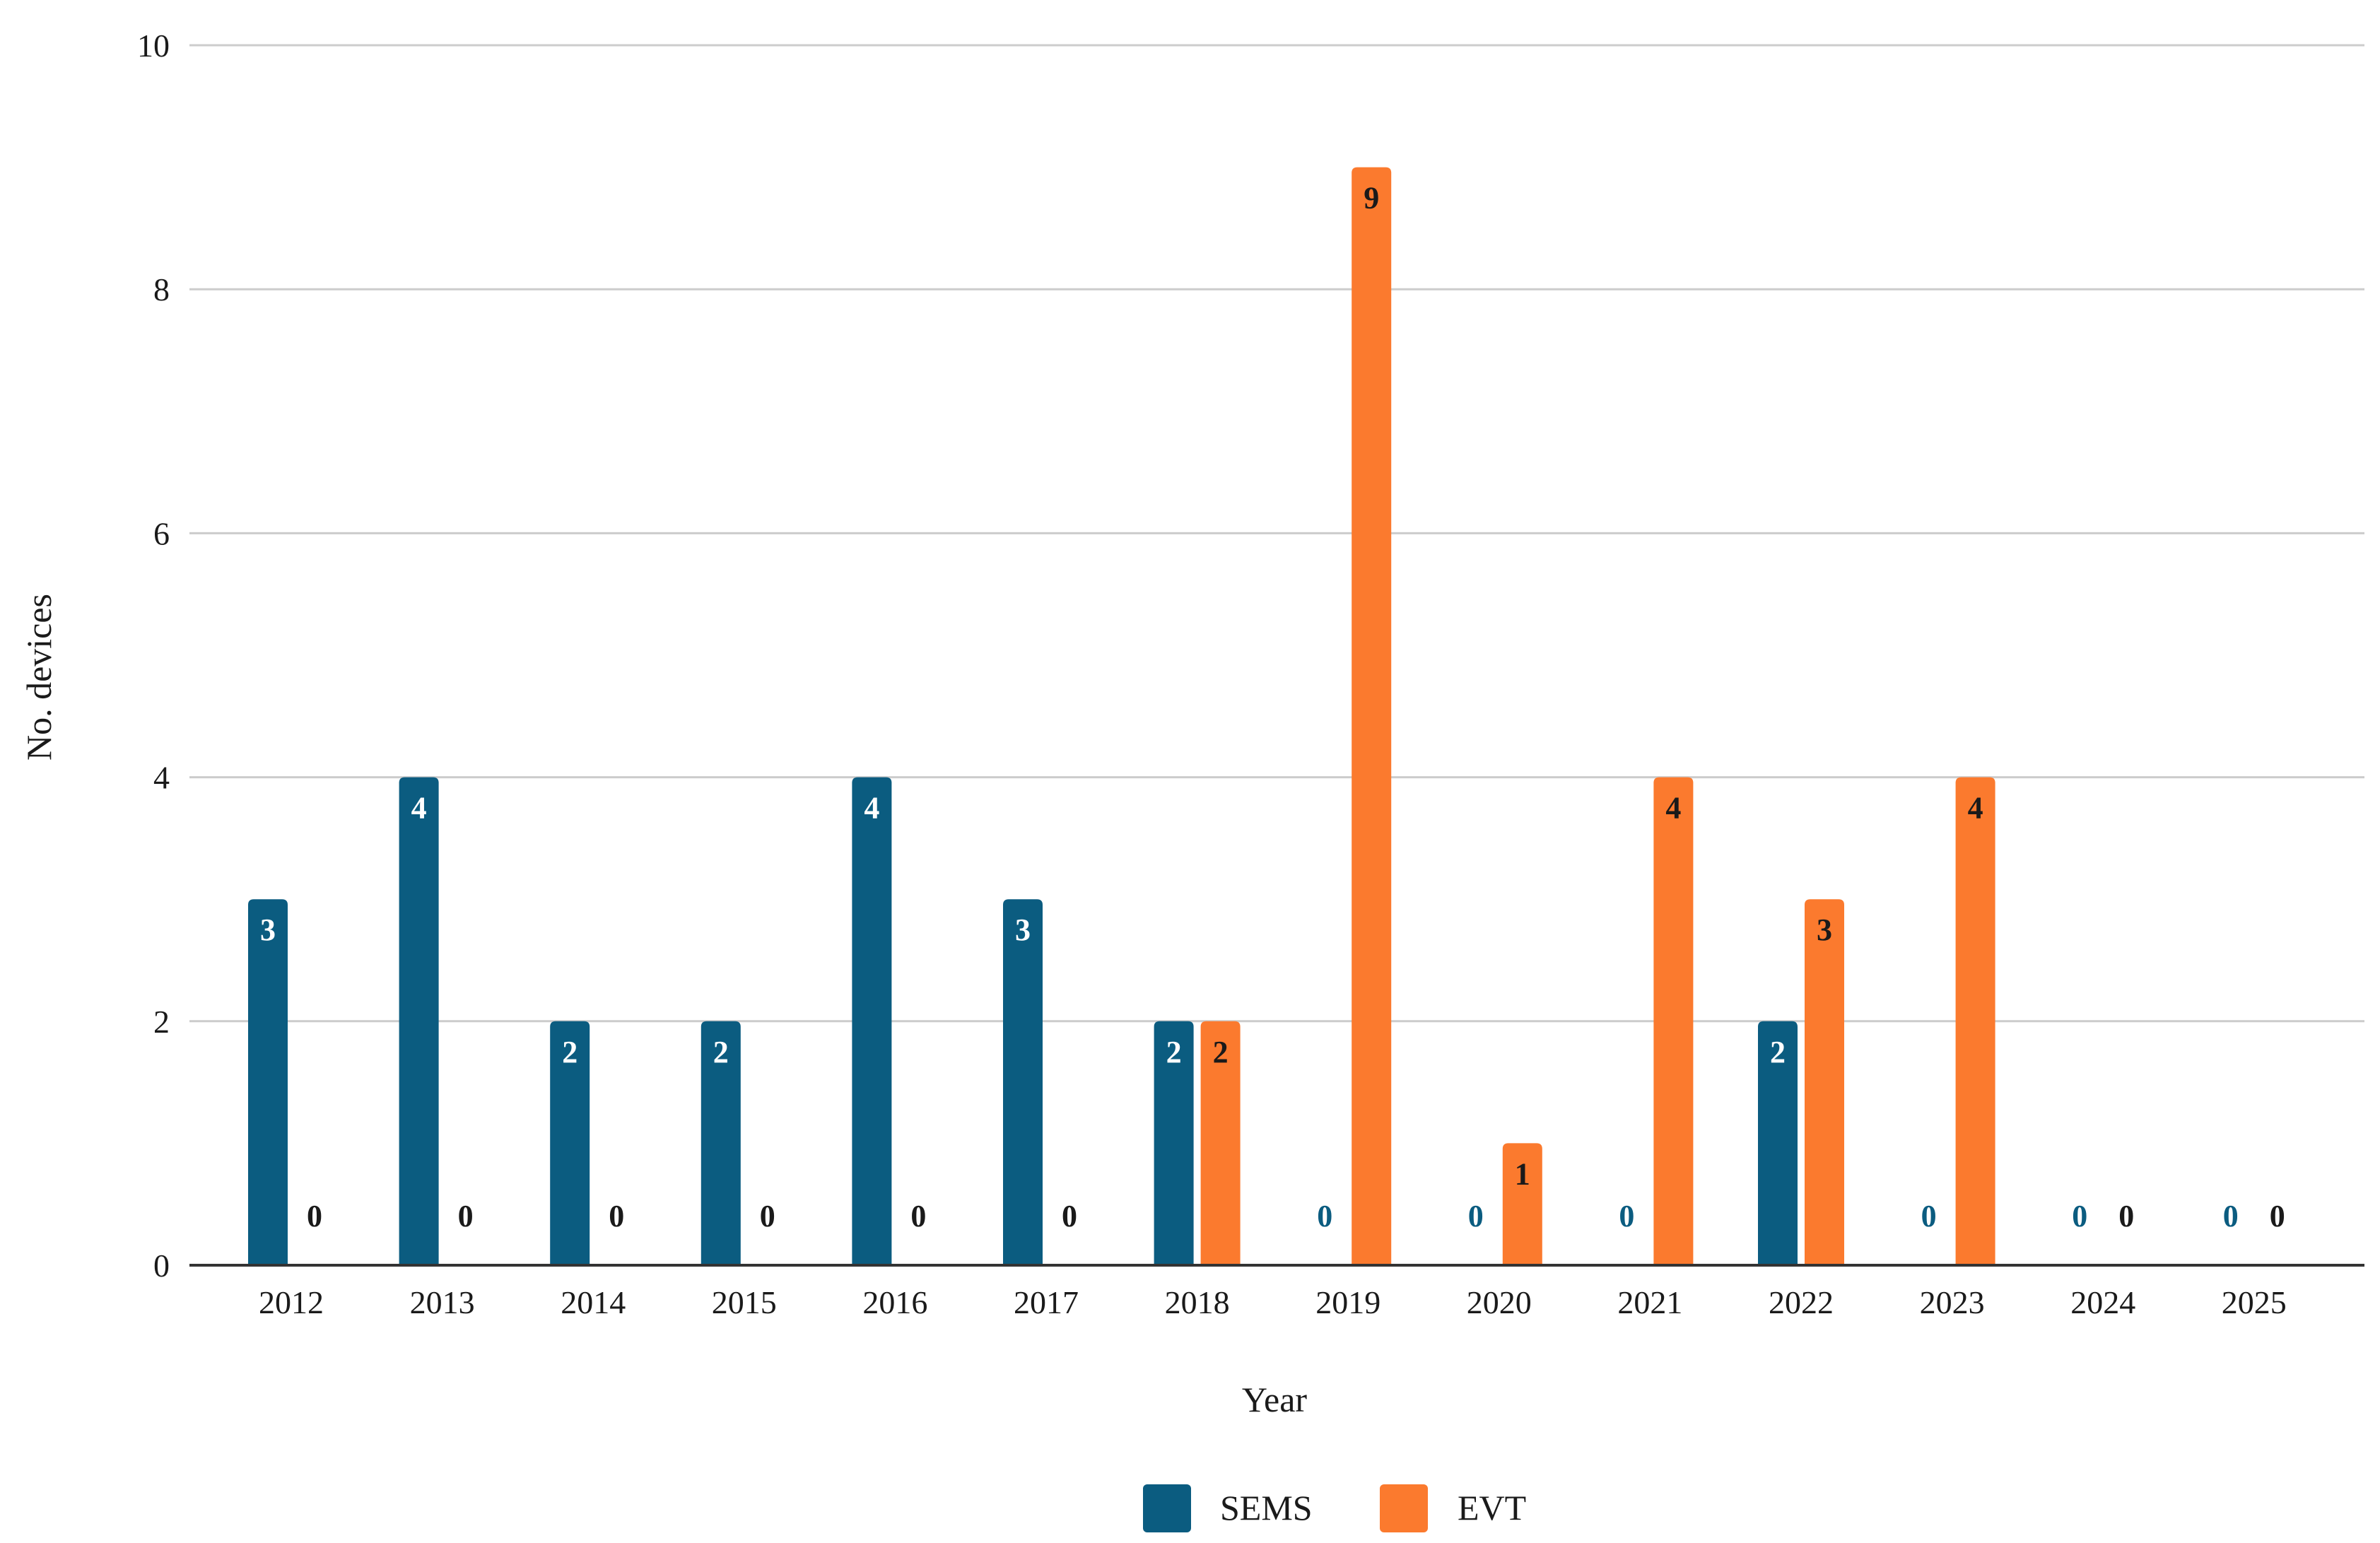 The width and height of the screenshot is (2380, 1543). What do you see at coordinates (593, 1302) in the screenshot?
I see `x-tick-label: 2014` at bounding box center [593, 1302].